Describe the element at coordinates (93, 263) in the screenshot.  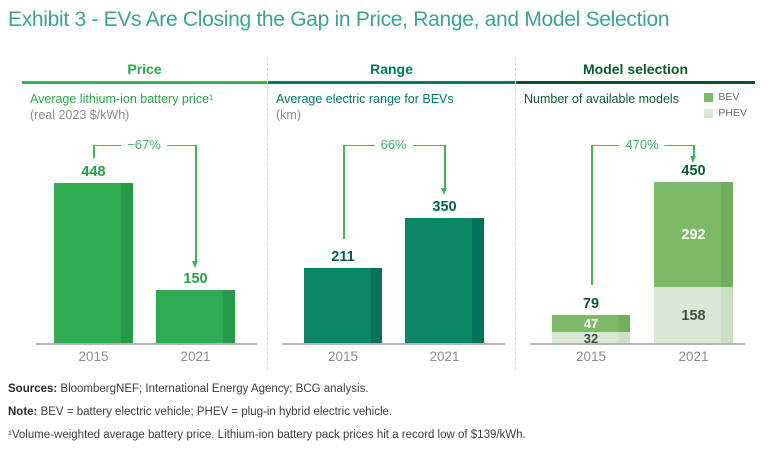
I see `price-bar-2015-rect` at that location.